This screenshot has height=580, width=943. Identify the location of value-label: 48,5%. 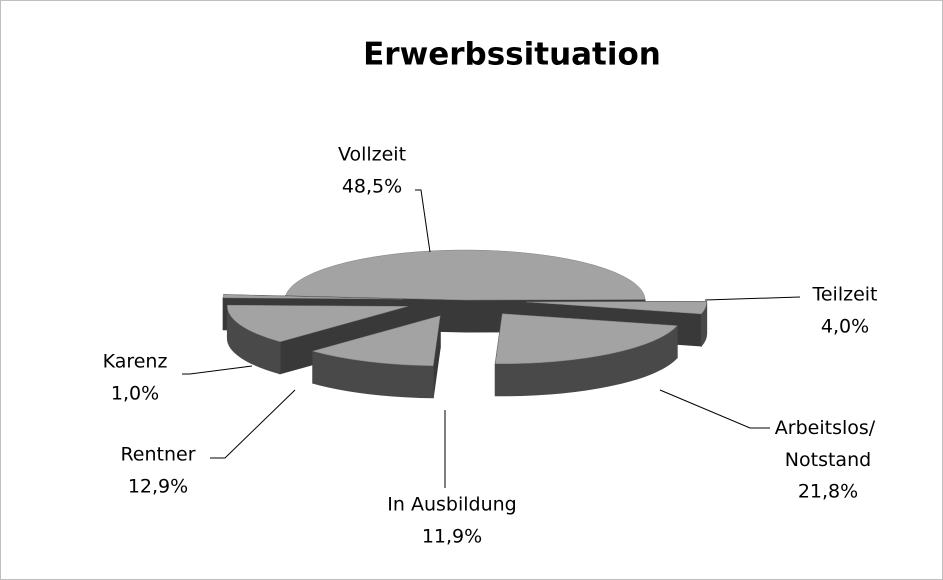
(372, 187).